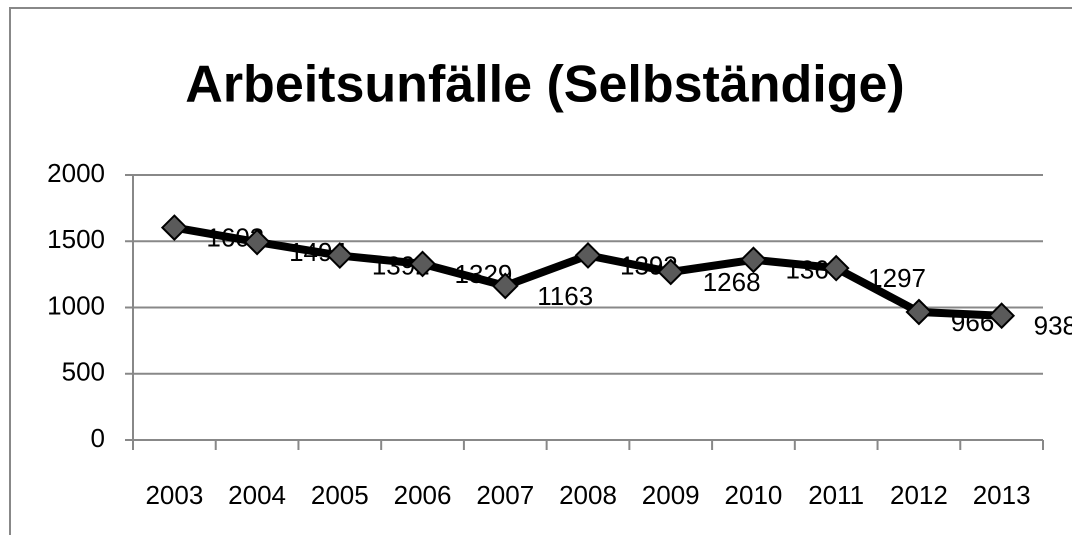 This screenshot has width=1072, height=535. What do you see at coordinates (544, 85) in the screenshot?
I see `chart-title: Arbeitsunfälle (Selbständige)` at bounding box center [544, 85].